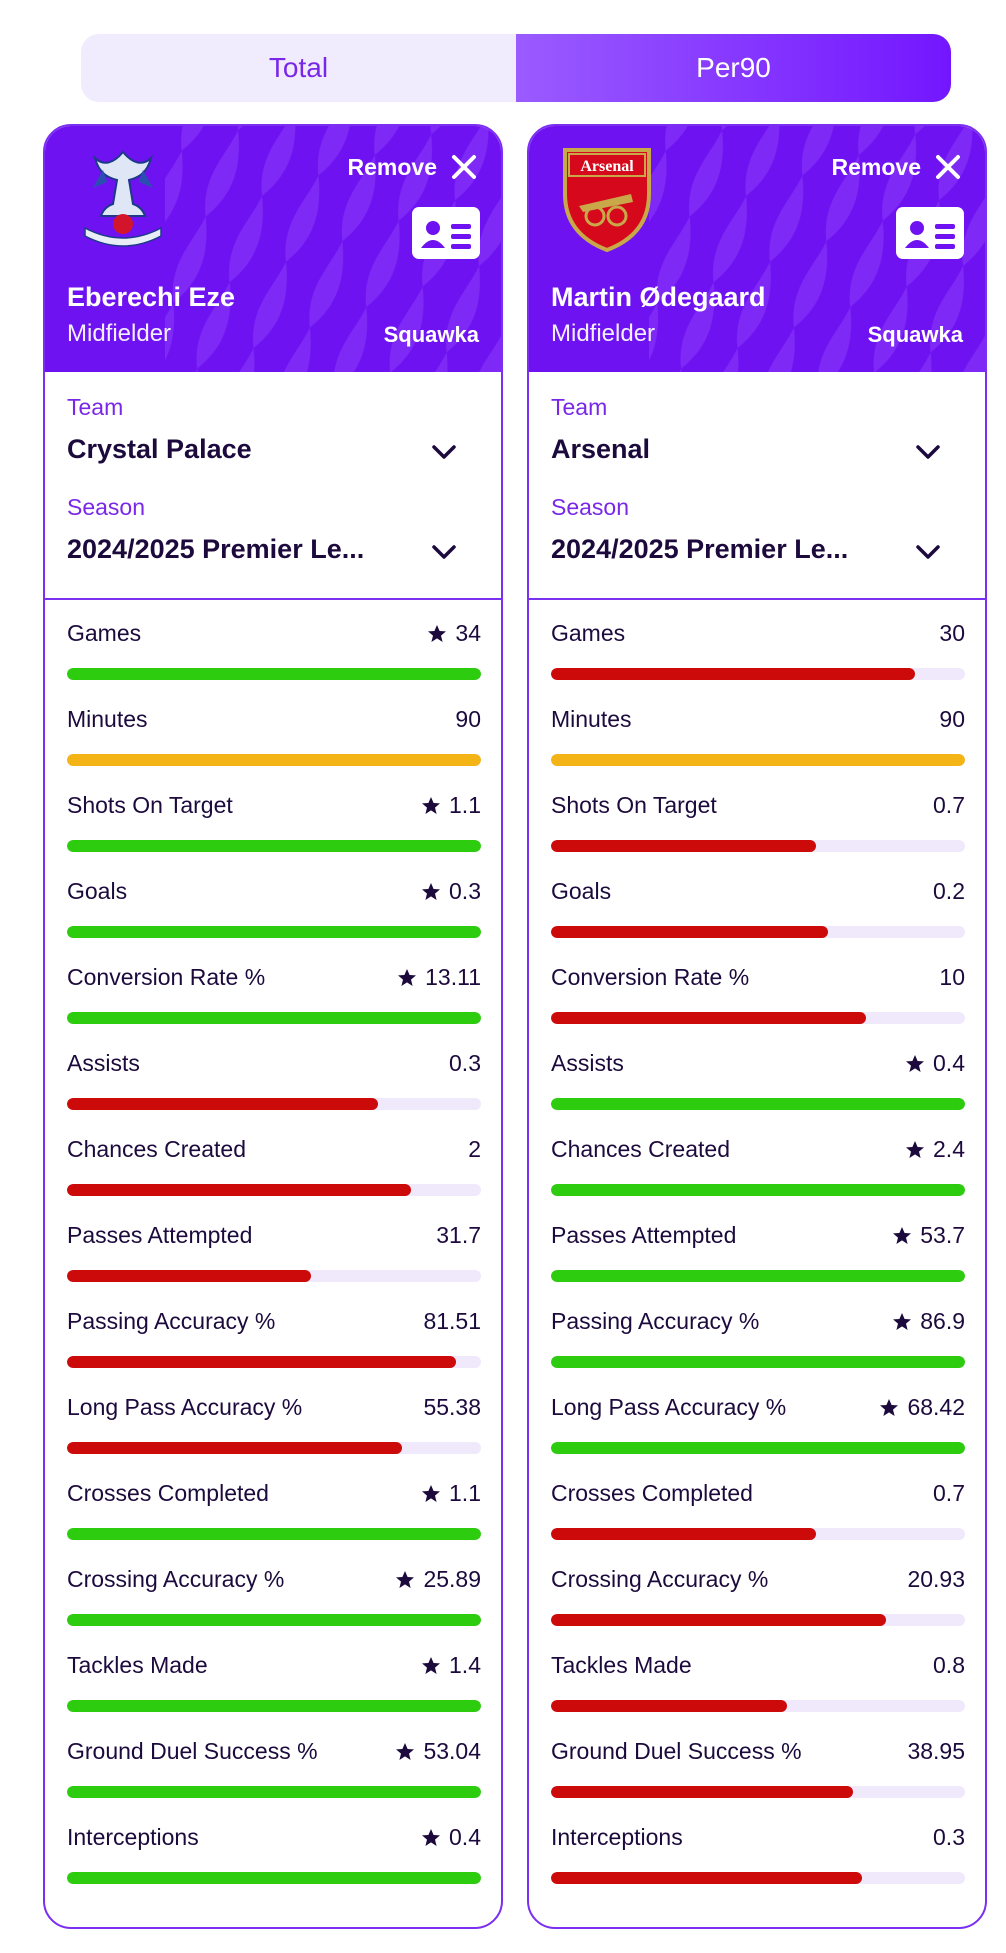 The image size is (1006, 1953). What do you see at coordinates (617, 1837) in the screenshot?
I see `stat-label: Interceptions` at bounding box center [617, 1837].